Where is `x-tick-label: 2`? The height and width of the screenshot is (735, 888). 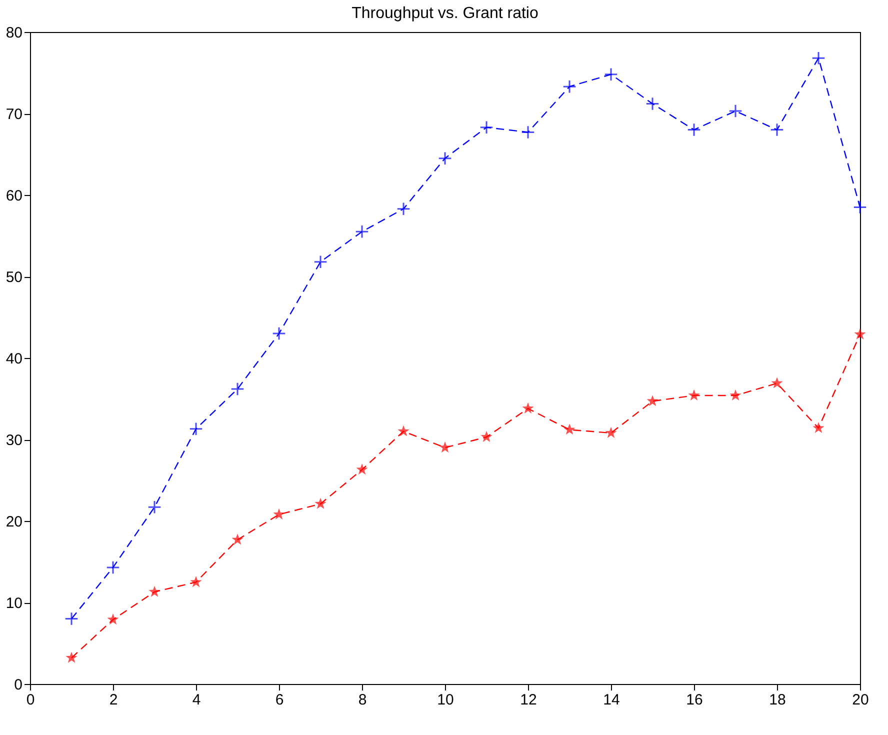 x-tick-label: 2 is located at coordinates (113, 700).